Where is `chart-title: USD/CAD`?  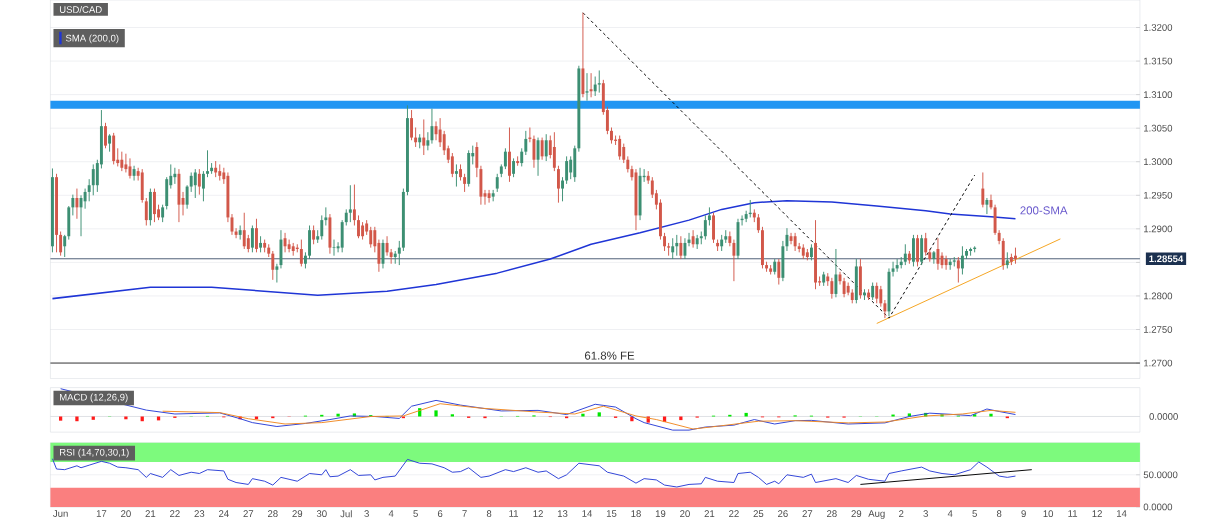
chart-title: USD/CAD is located at coordinates (80, 10).